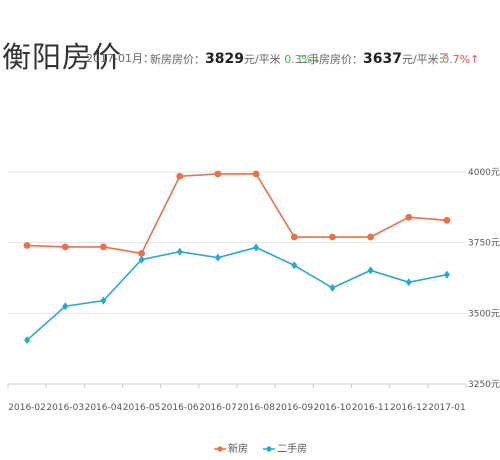  Describe the element at coordinates (269, 449) in the screenshot. I see `legend-second-marker-icon` at that location.